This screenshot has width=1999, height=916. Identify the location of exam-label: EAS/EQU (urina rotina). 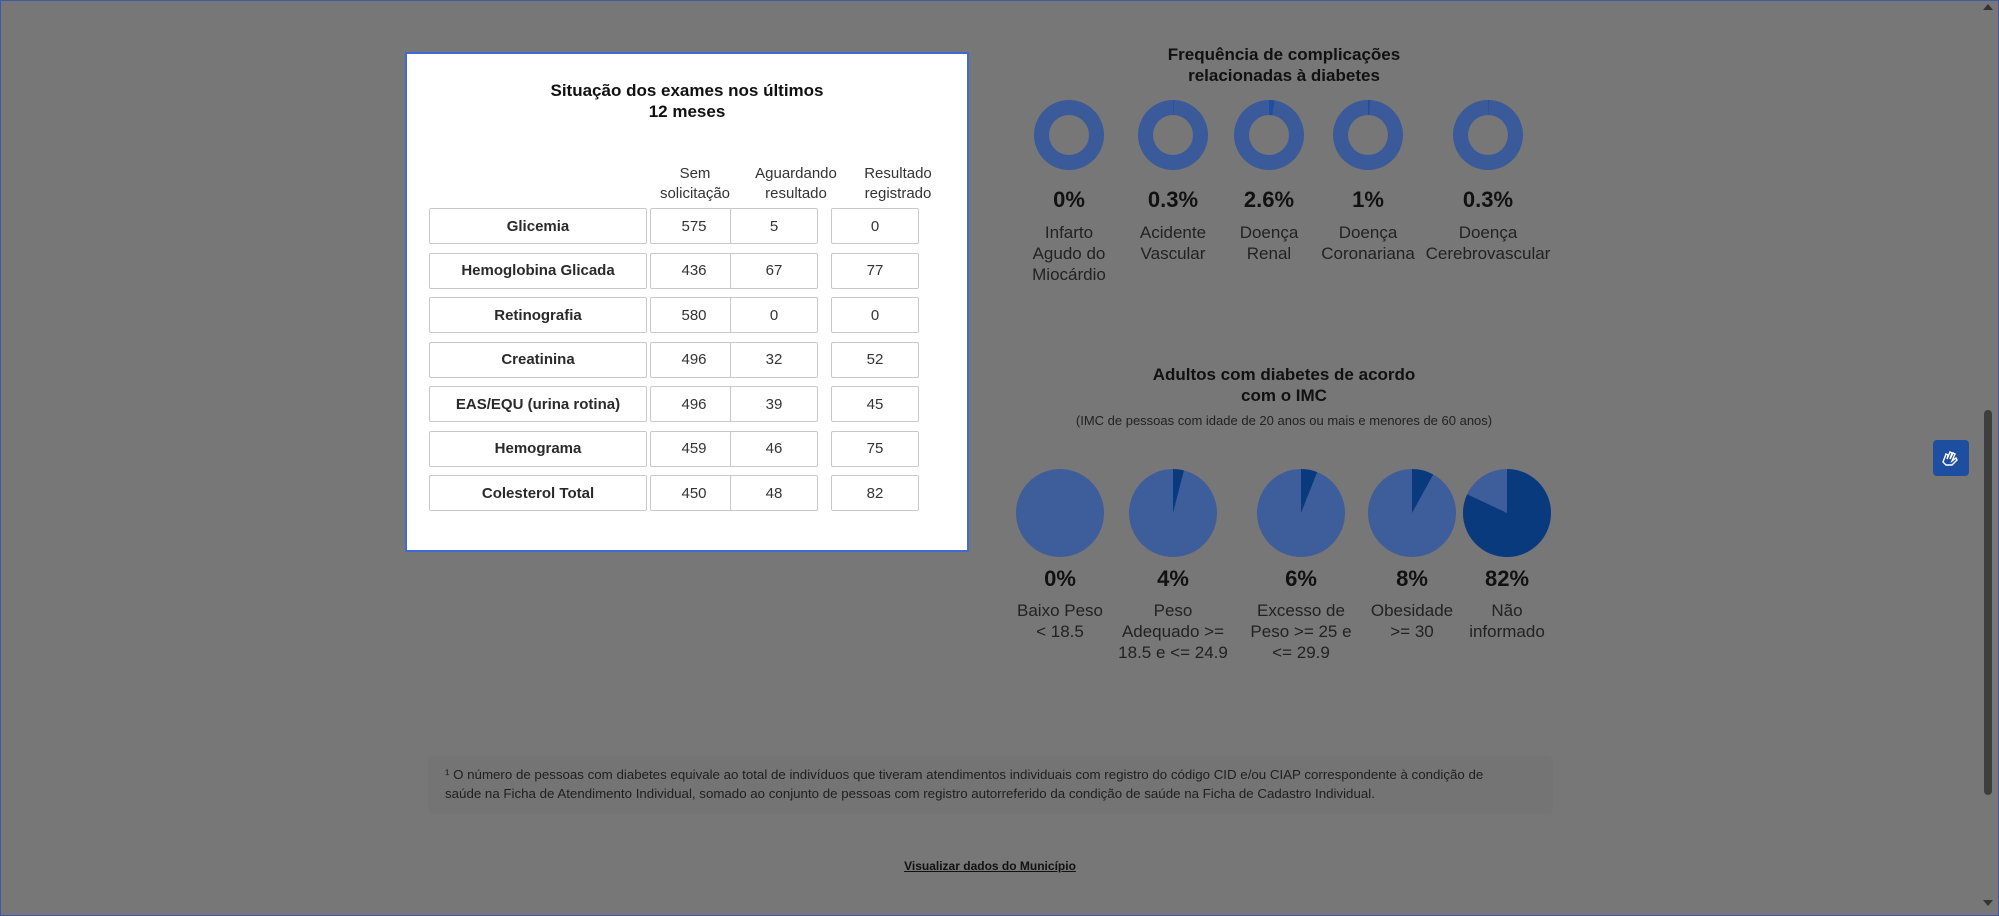
(538, 404).